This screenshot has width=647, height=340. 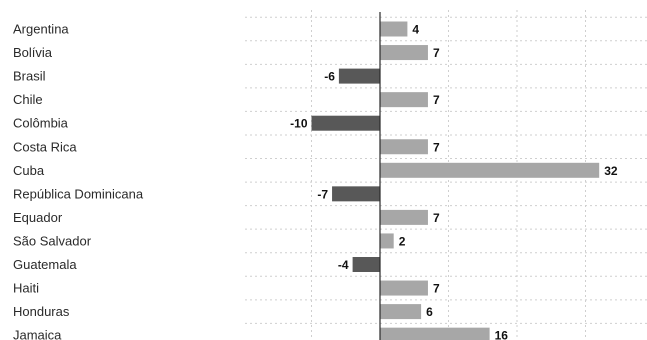 What do you see at coordinates (322, 194) in the screenshot?
I see `data-label: -7` at bounding box center [322, 194].